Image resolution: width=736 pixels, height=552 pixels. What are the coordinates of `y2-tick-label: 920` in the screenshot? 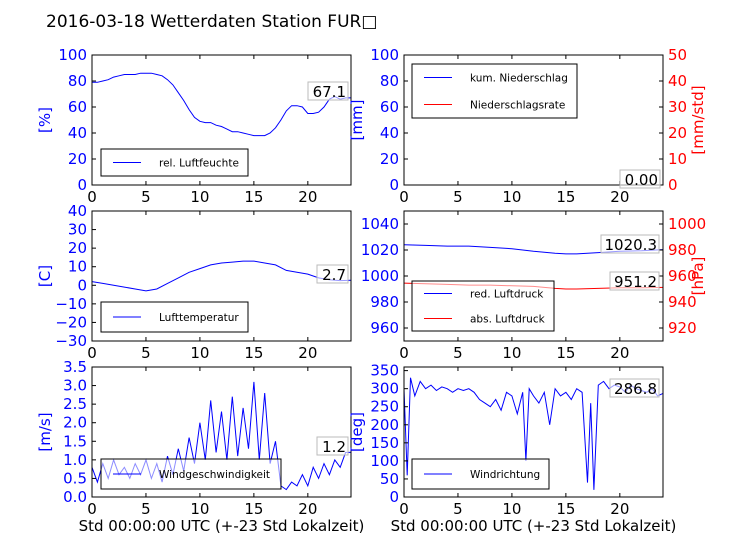 It's located at (682, 328).